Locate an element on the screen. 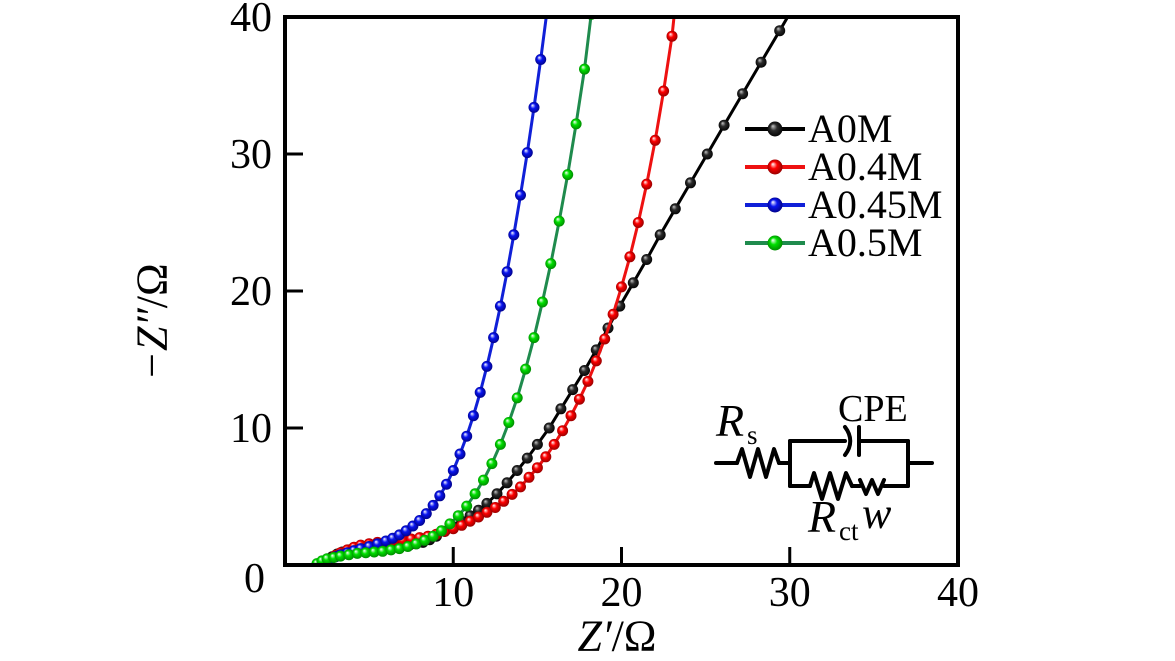 The image size is (1175, 661). x-tick-label-10: 10 is located at coordinates (453, 593).